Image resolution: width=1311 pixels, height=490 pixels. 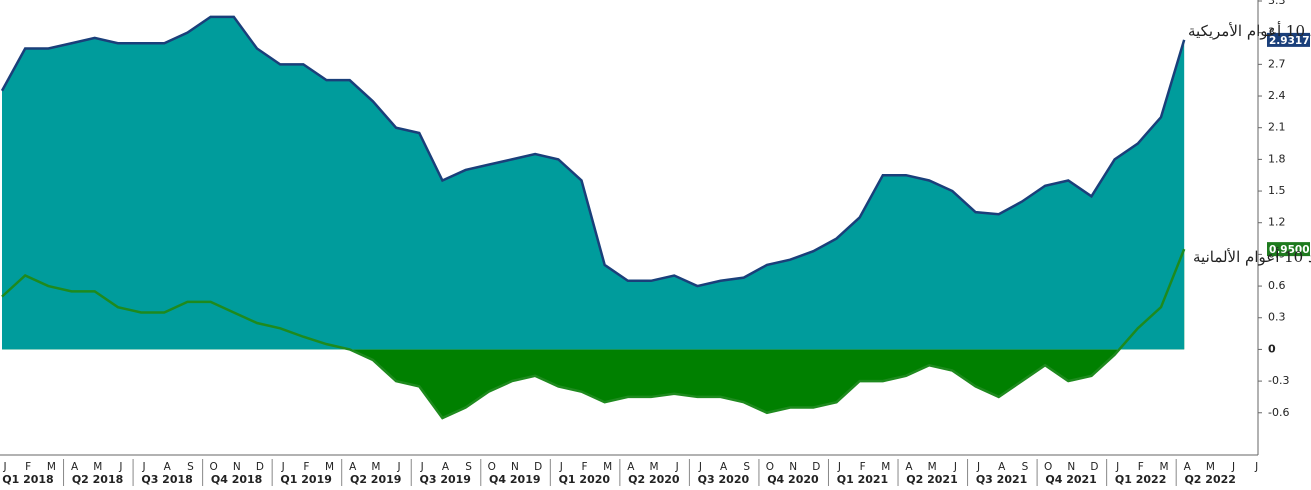 I want to click on quarter-label: Q1 2019, so click(x=305, y=479).